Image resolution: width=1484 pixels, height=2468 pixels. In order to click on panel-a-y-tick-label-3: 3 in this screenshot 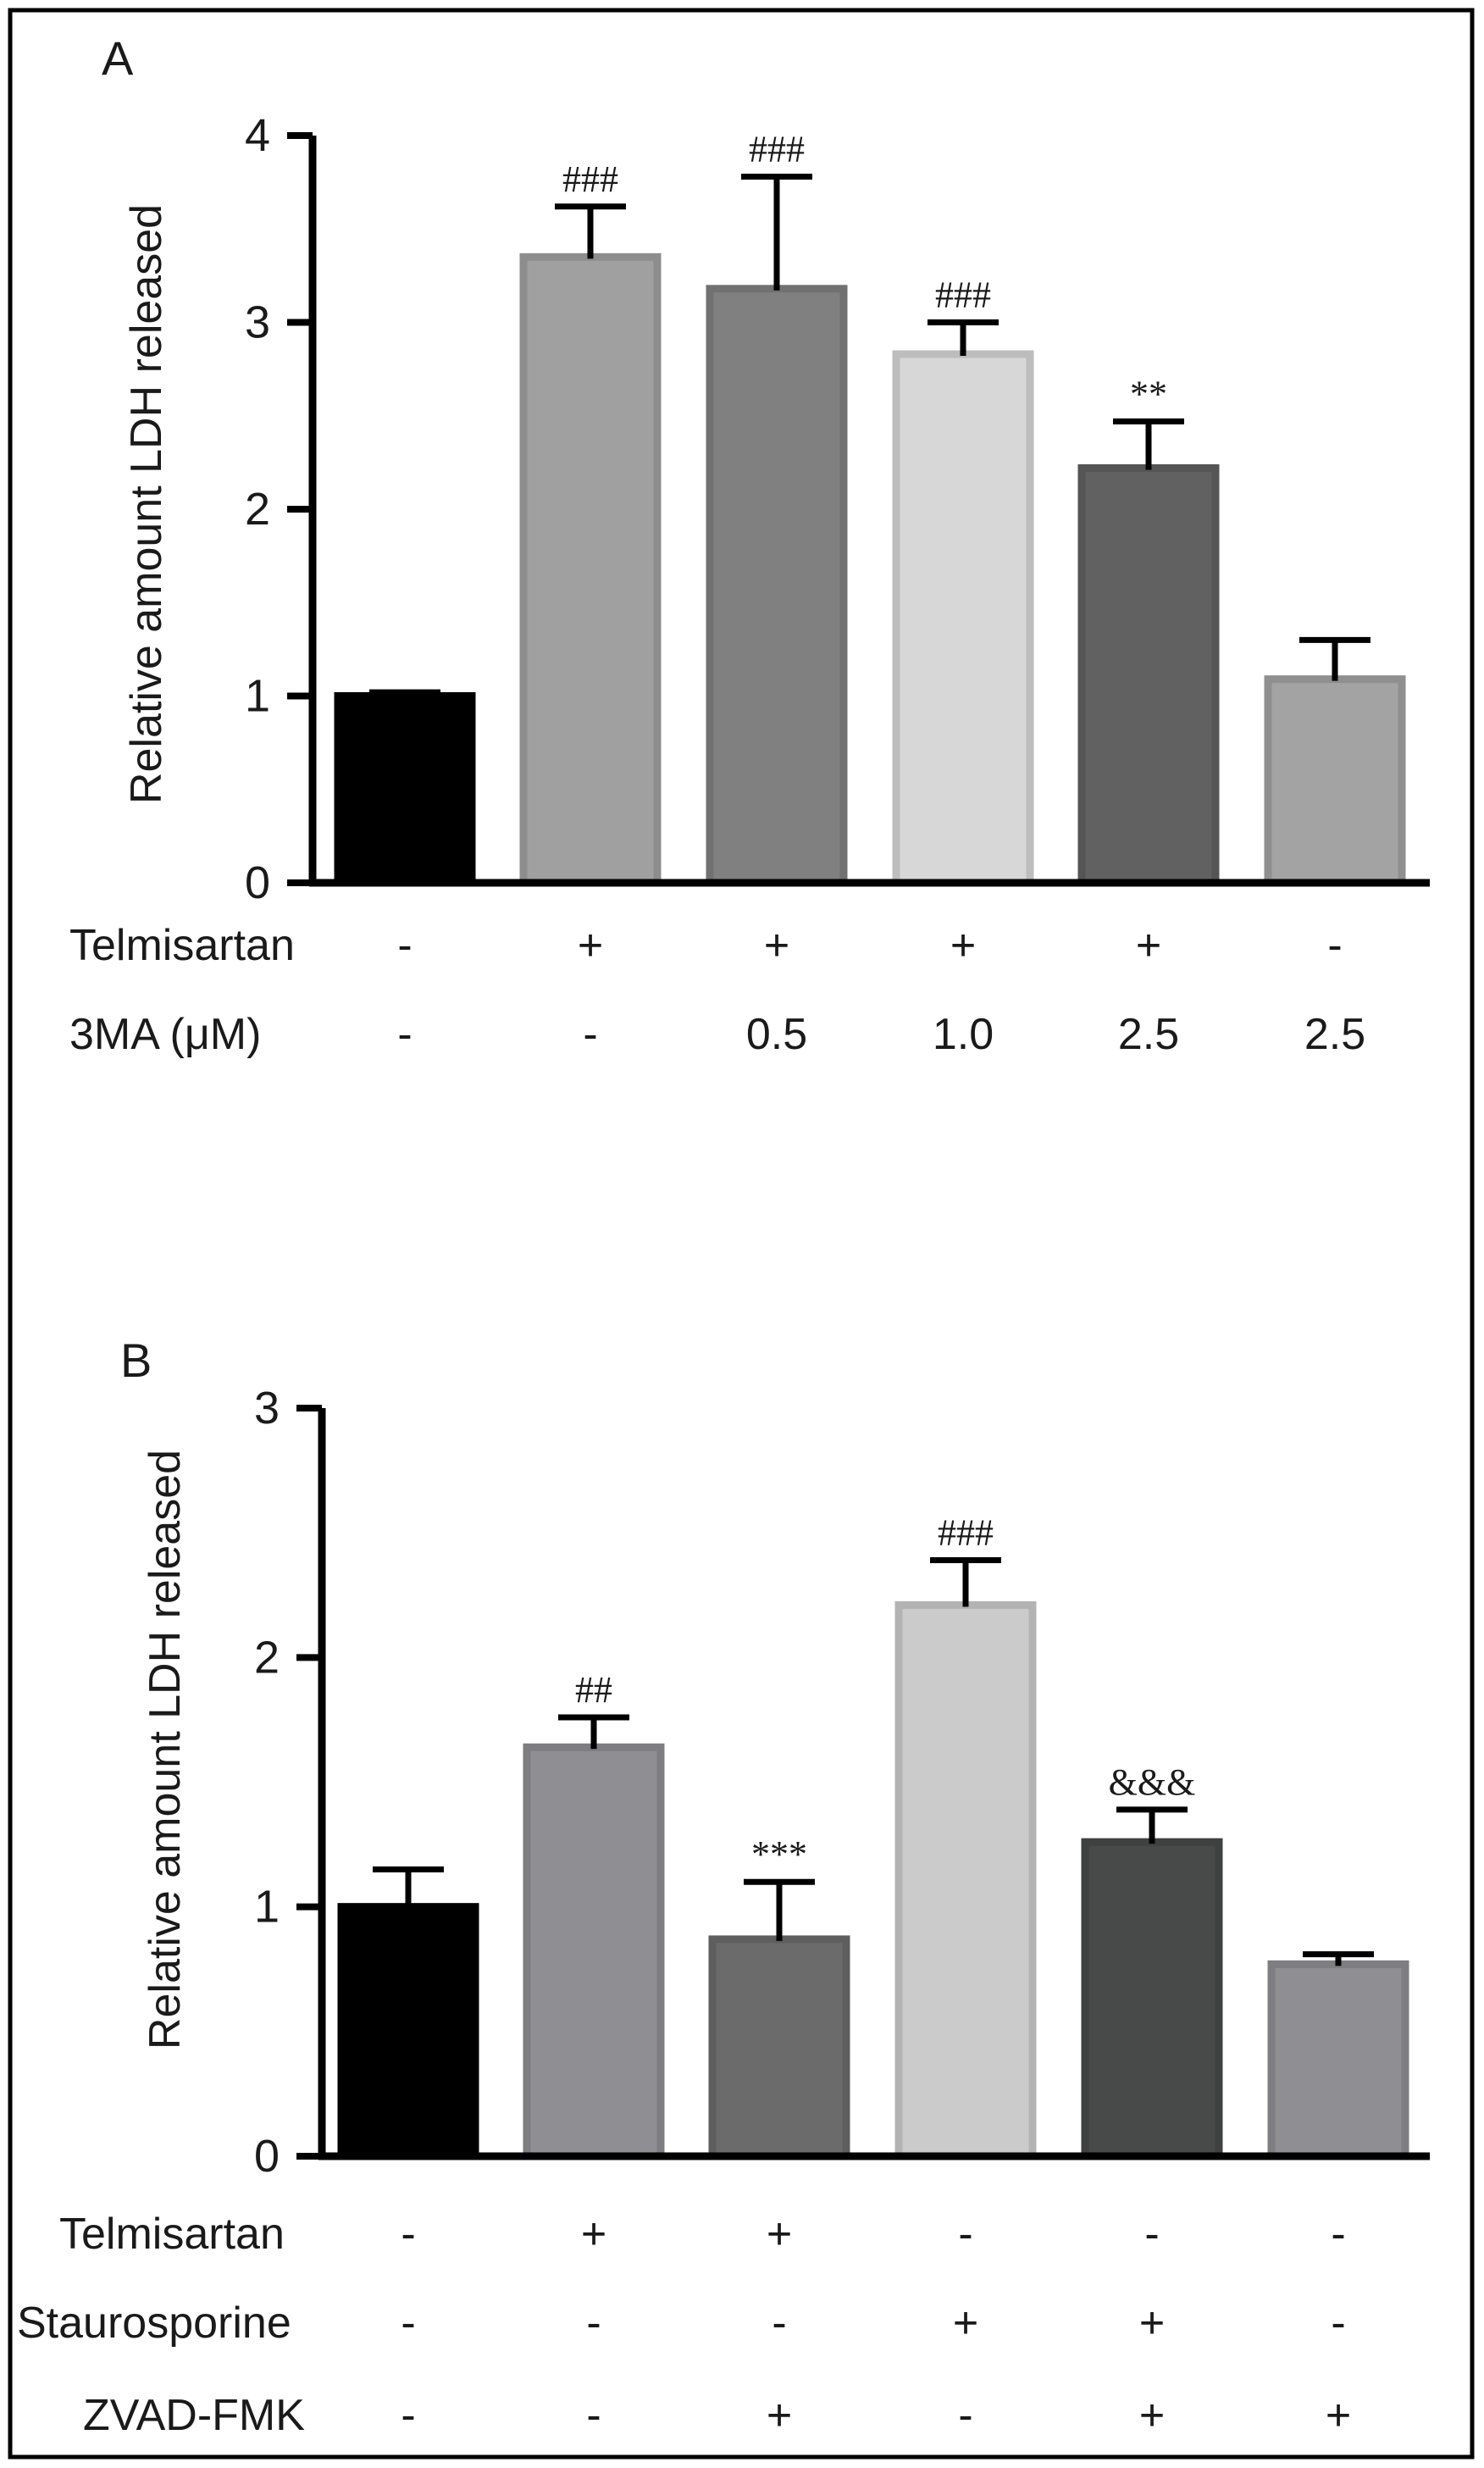, I will do `click(257, 322)`.